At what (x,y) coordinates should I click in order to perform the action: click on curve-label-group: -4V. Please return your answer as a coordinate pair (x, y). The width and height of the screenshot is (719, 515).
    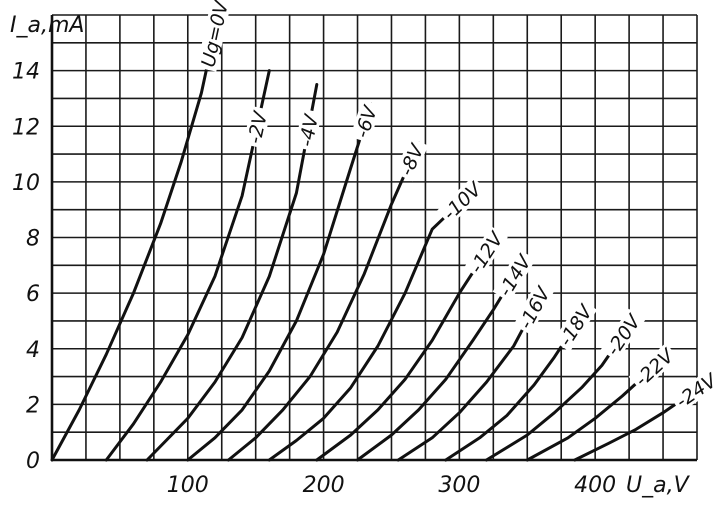
    Looking at the image, I should click on (308, 129).